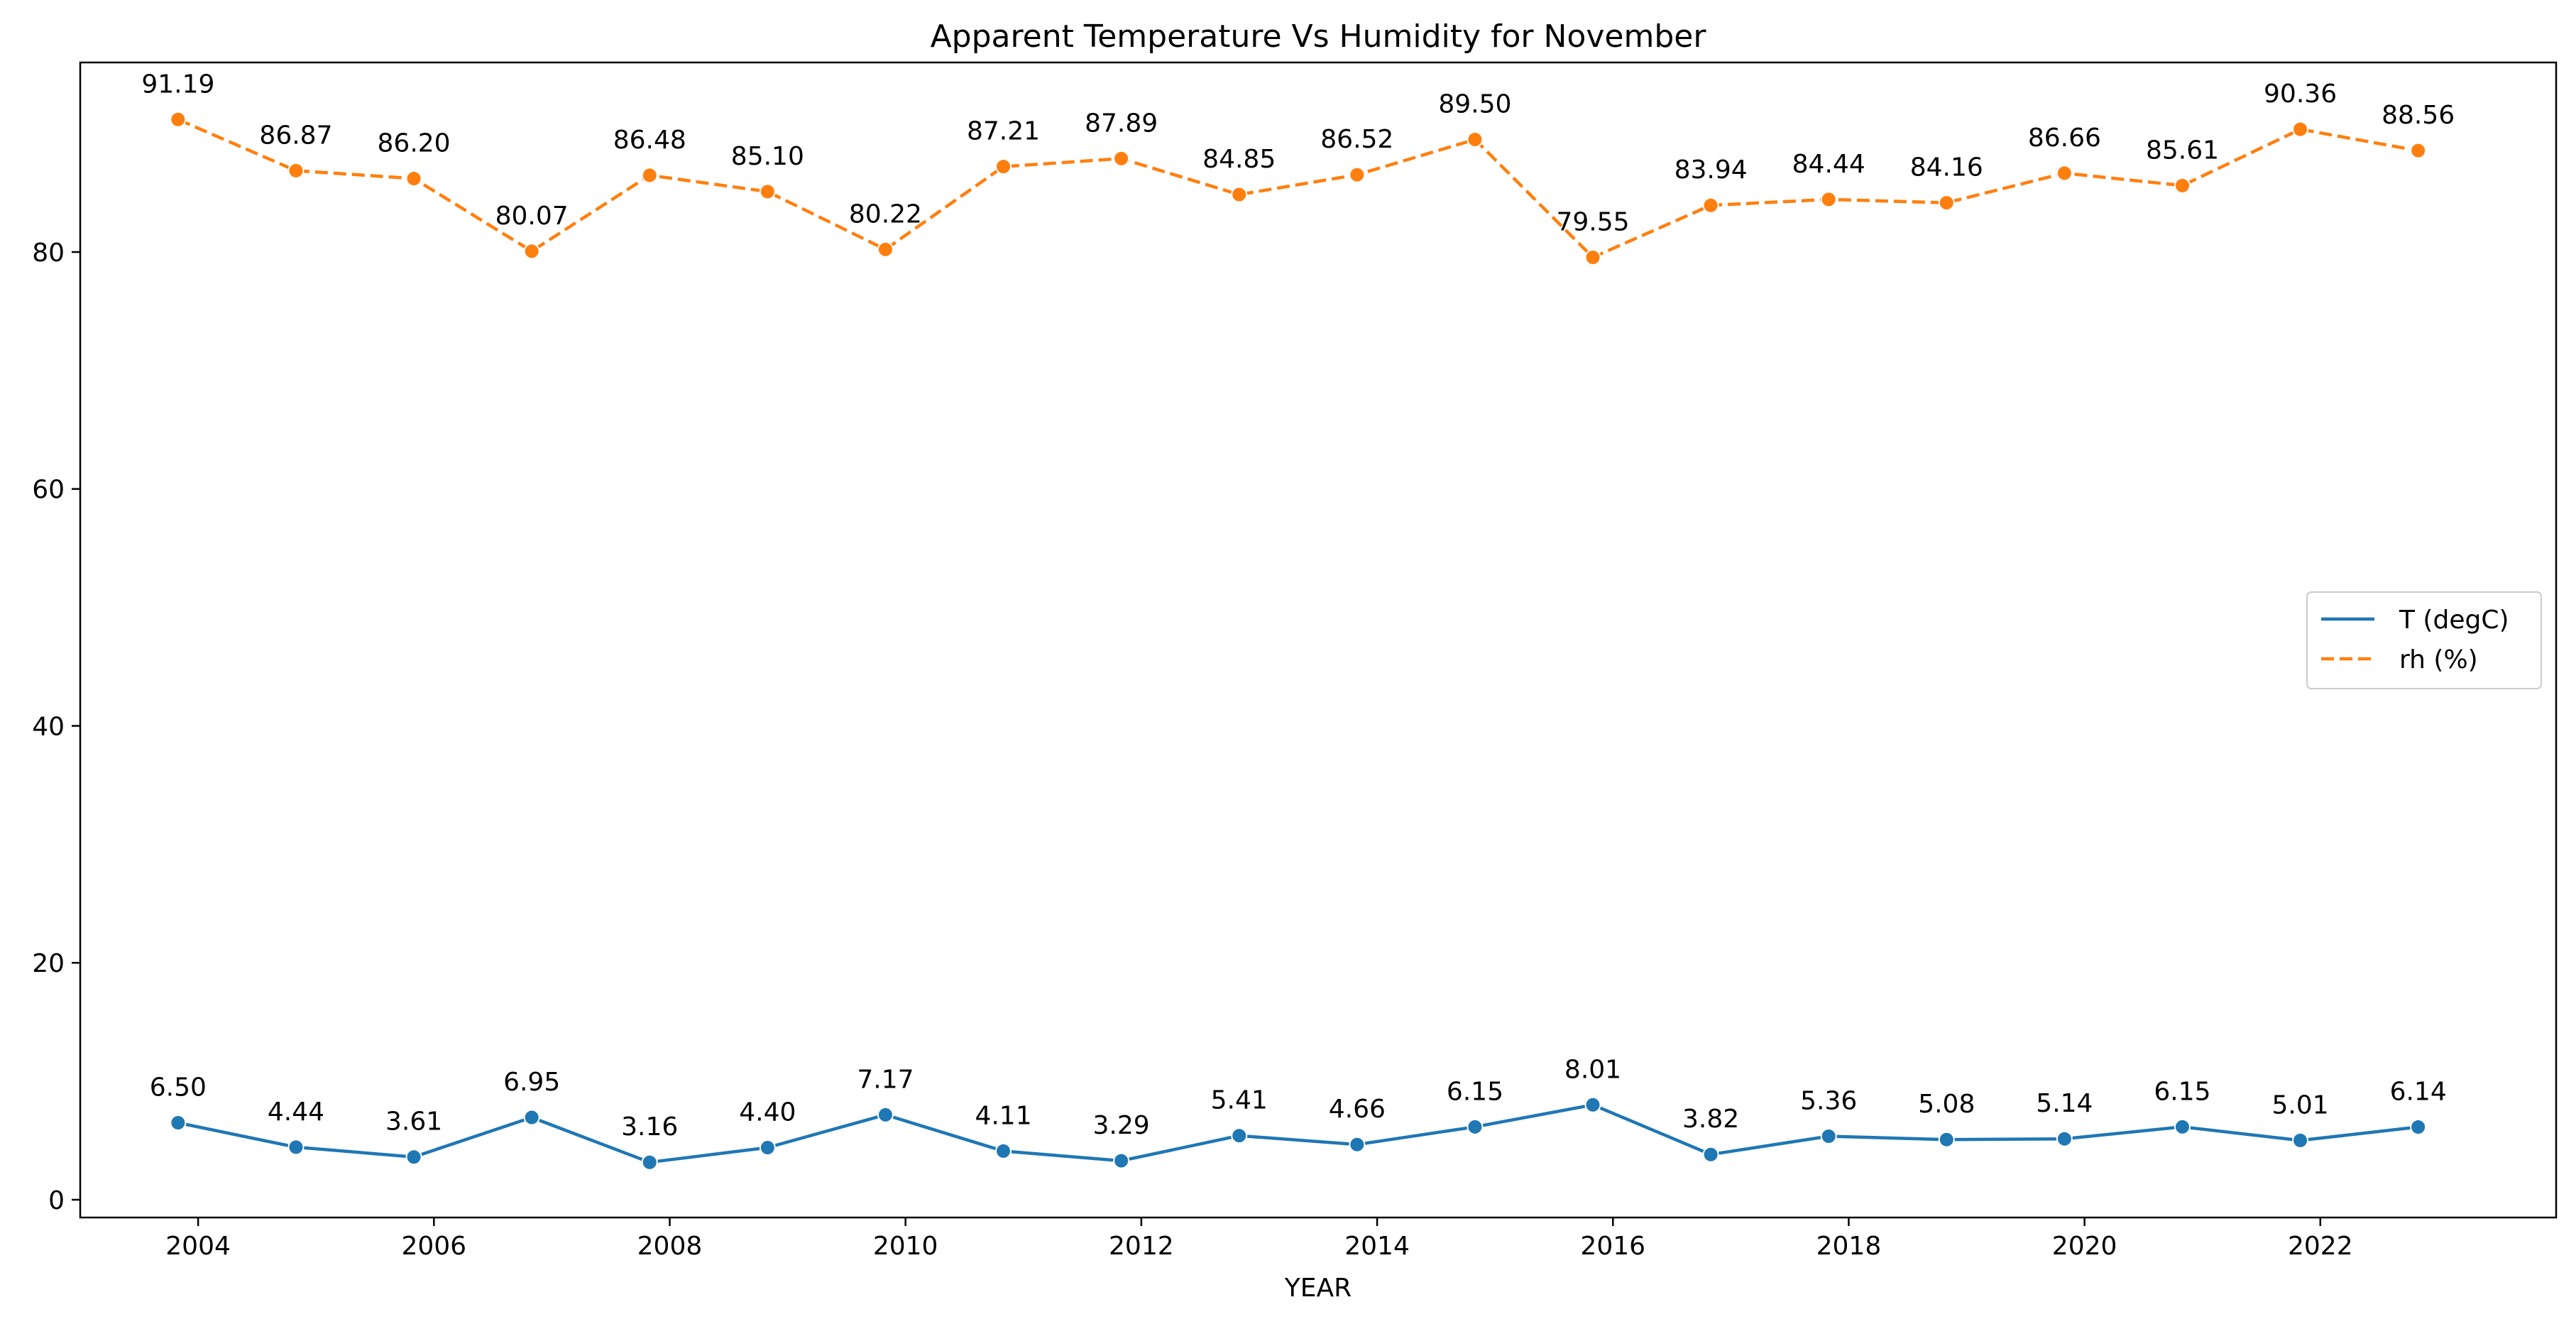 The width and height of the screenshot is (2576, 1324). What do you see at coordinates (1318, 1289) in the screenshot?
I see `x-axis-label: YEAR` at bounding box center [1318, 1289].